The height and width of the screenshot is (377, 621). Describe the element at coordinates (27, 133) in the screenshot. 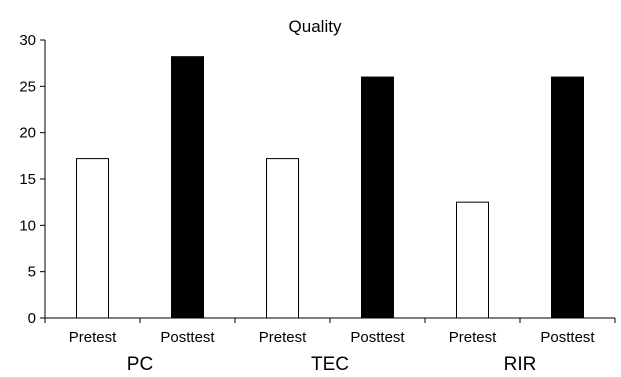

I see `y-tick-label: 20` at that location.